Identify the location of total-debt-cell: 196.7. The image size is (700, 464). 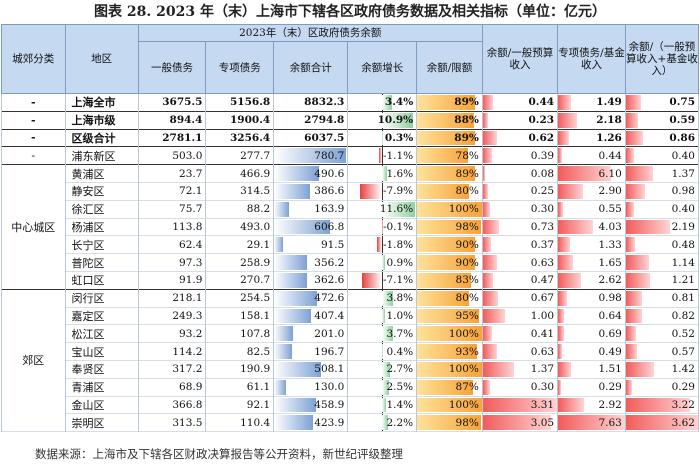
(311, 351).